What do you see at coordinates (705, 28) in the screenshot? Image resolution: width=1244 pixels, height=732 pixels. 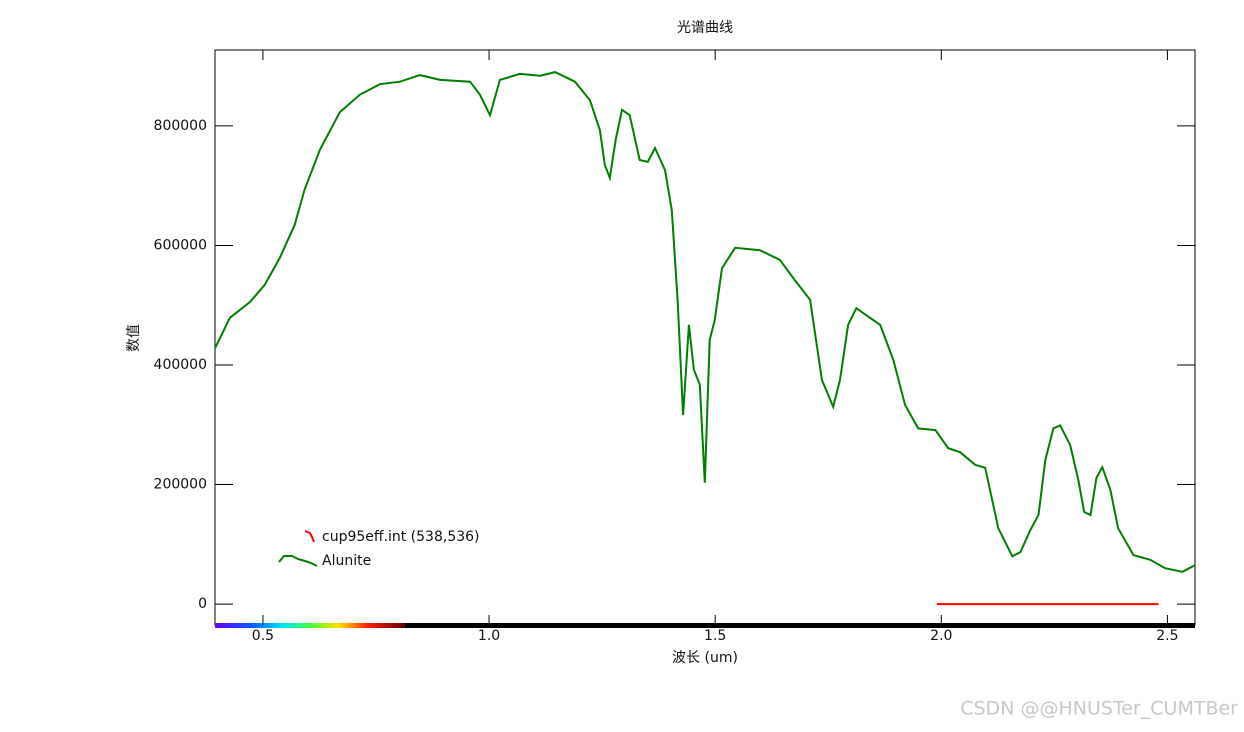 I see `chart-title: 光谱曲线` at bounding box center [705, 28].